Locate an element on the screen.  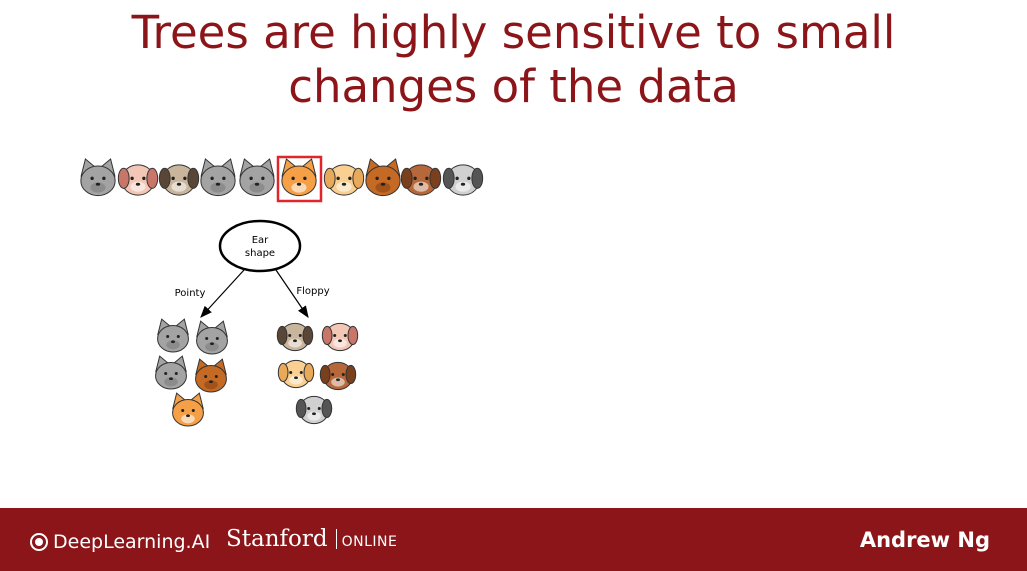
root-node-label-line-2: shape is located at coordinates (260, 253).